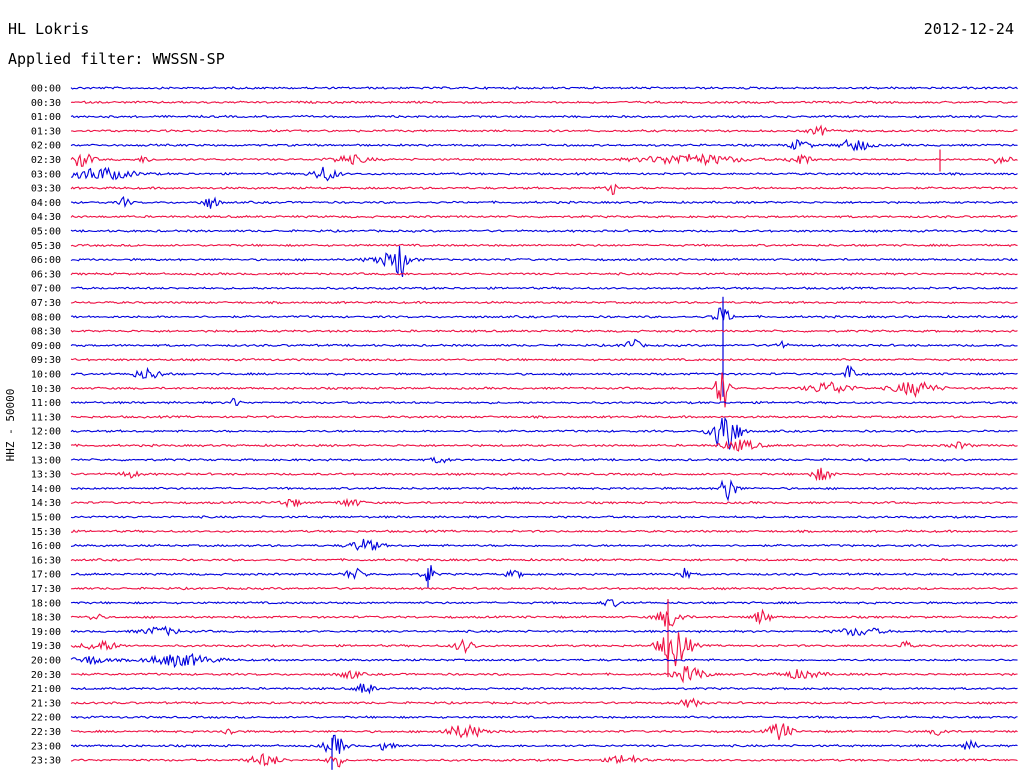 This screenshot has width=1024, height=780. What do you see at coordinates (46, 703) in the screenshot?
I see `row-time-label: 21:30` at bounding box center [46, 703].